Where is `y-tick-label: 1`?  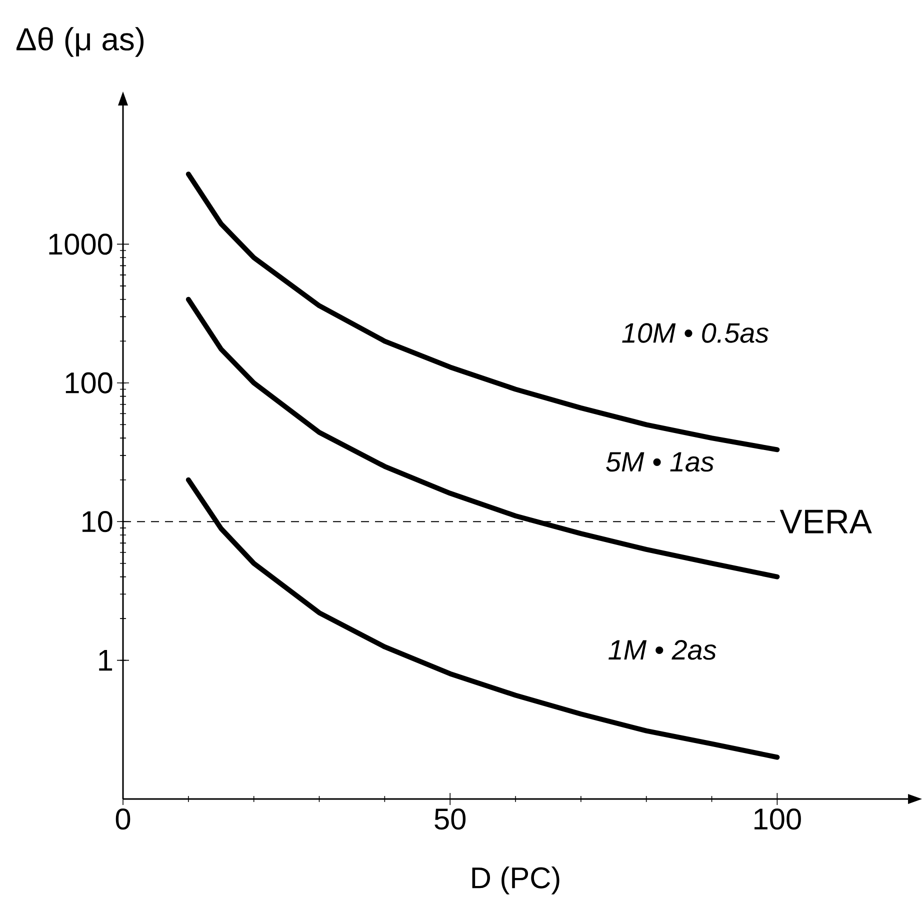
y-tick-label: 1 is located at coordinates (105, 660).